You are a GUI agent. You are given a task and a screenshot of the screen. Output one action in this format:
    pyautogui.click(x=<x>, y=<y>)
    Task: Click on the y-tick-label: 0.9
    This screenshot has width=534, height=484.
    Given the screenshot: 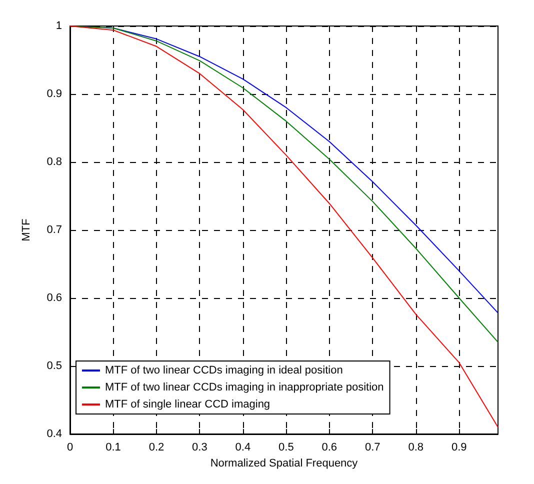 What is the action you would take?
    pyautogui.click(x=54, y=94)
    